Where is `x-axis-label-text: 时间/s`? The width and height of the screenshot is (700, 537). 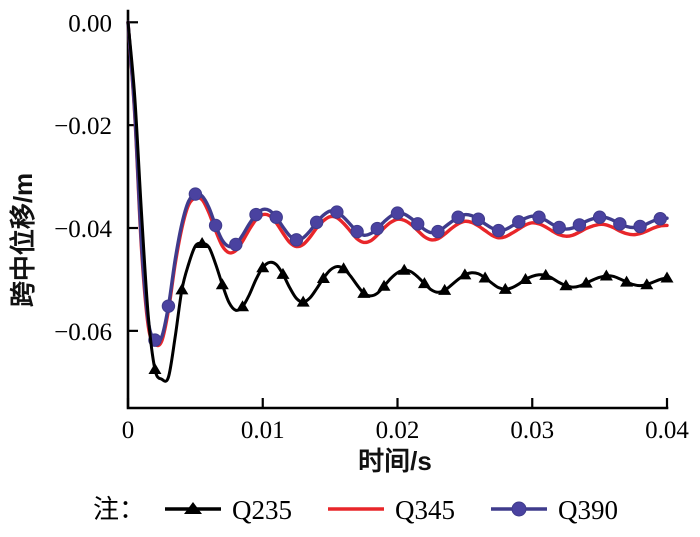 x-axis-label-text: 时间/s is located at coordinates (395, 461).